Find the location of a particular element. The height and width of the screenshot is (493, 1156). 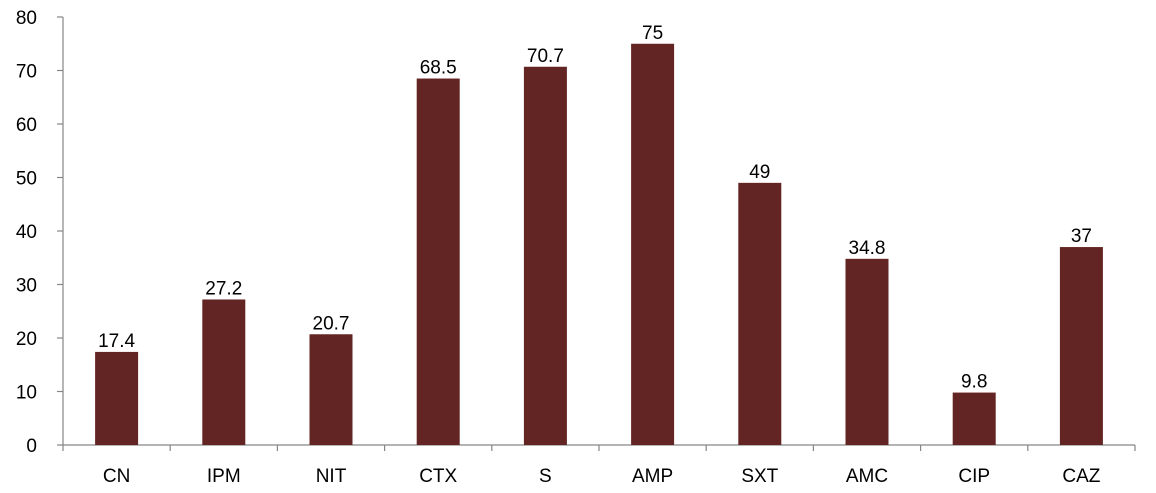

x-tick-label: CN is located at coordinates (116, 476).